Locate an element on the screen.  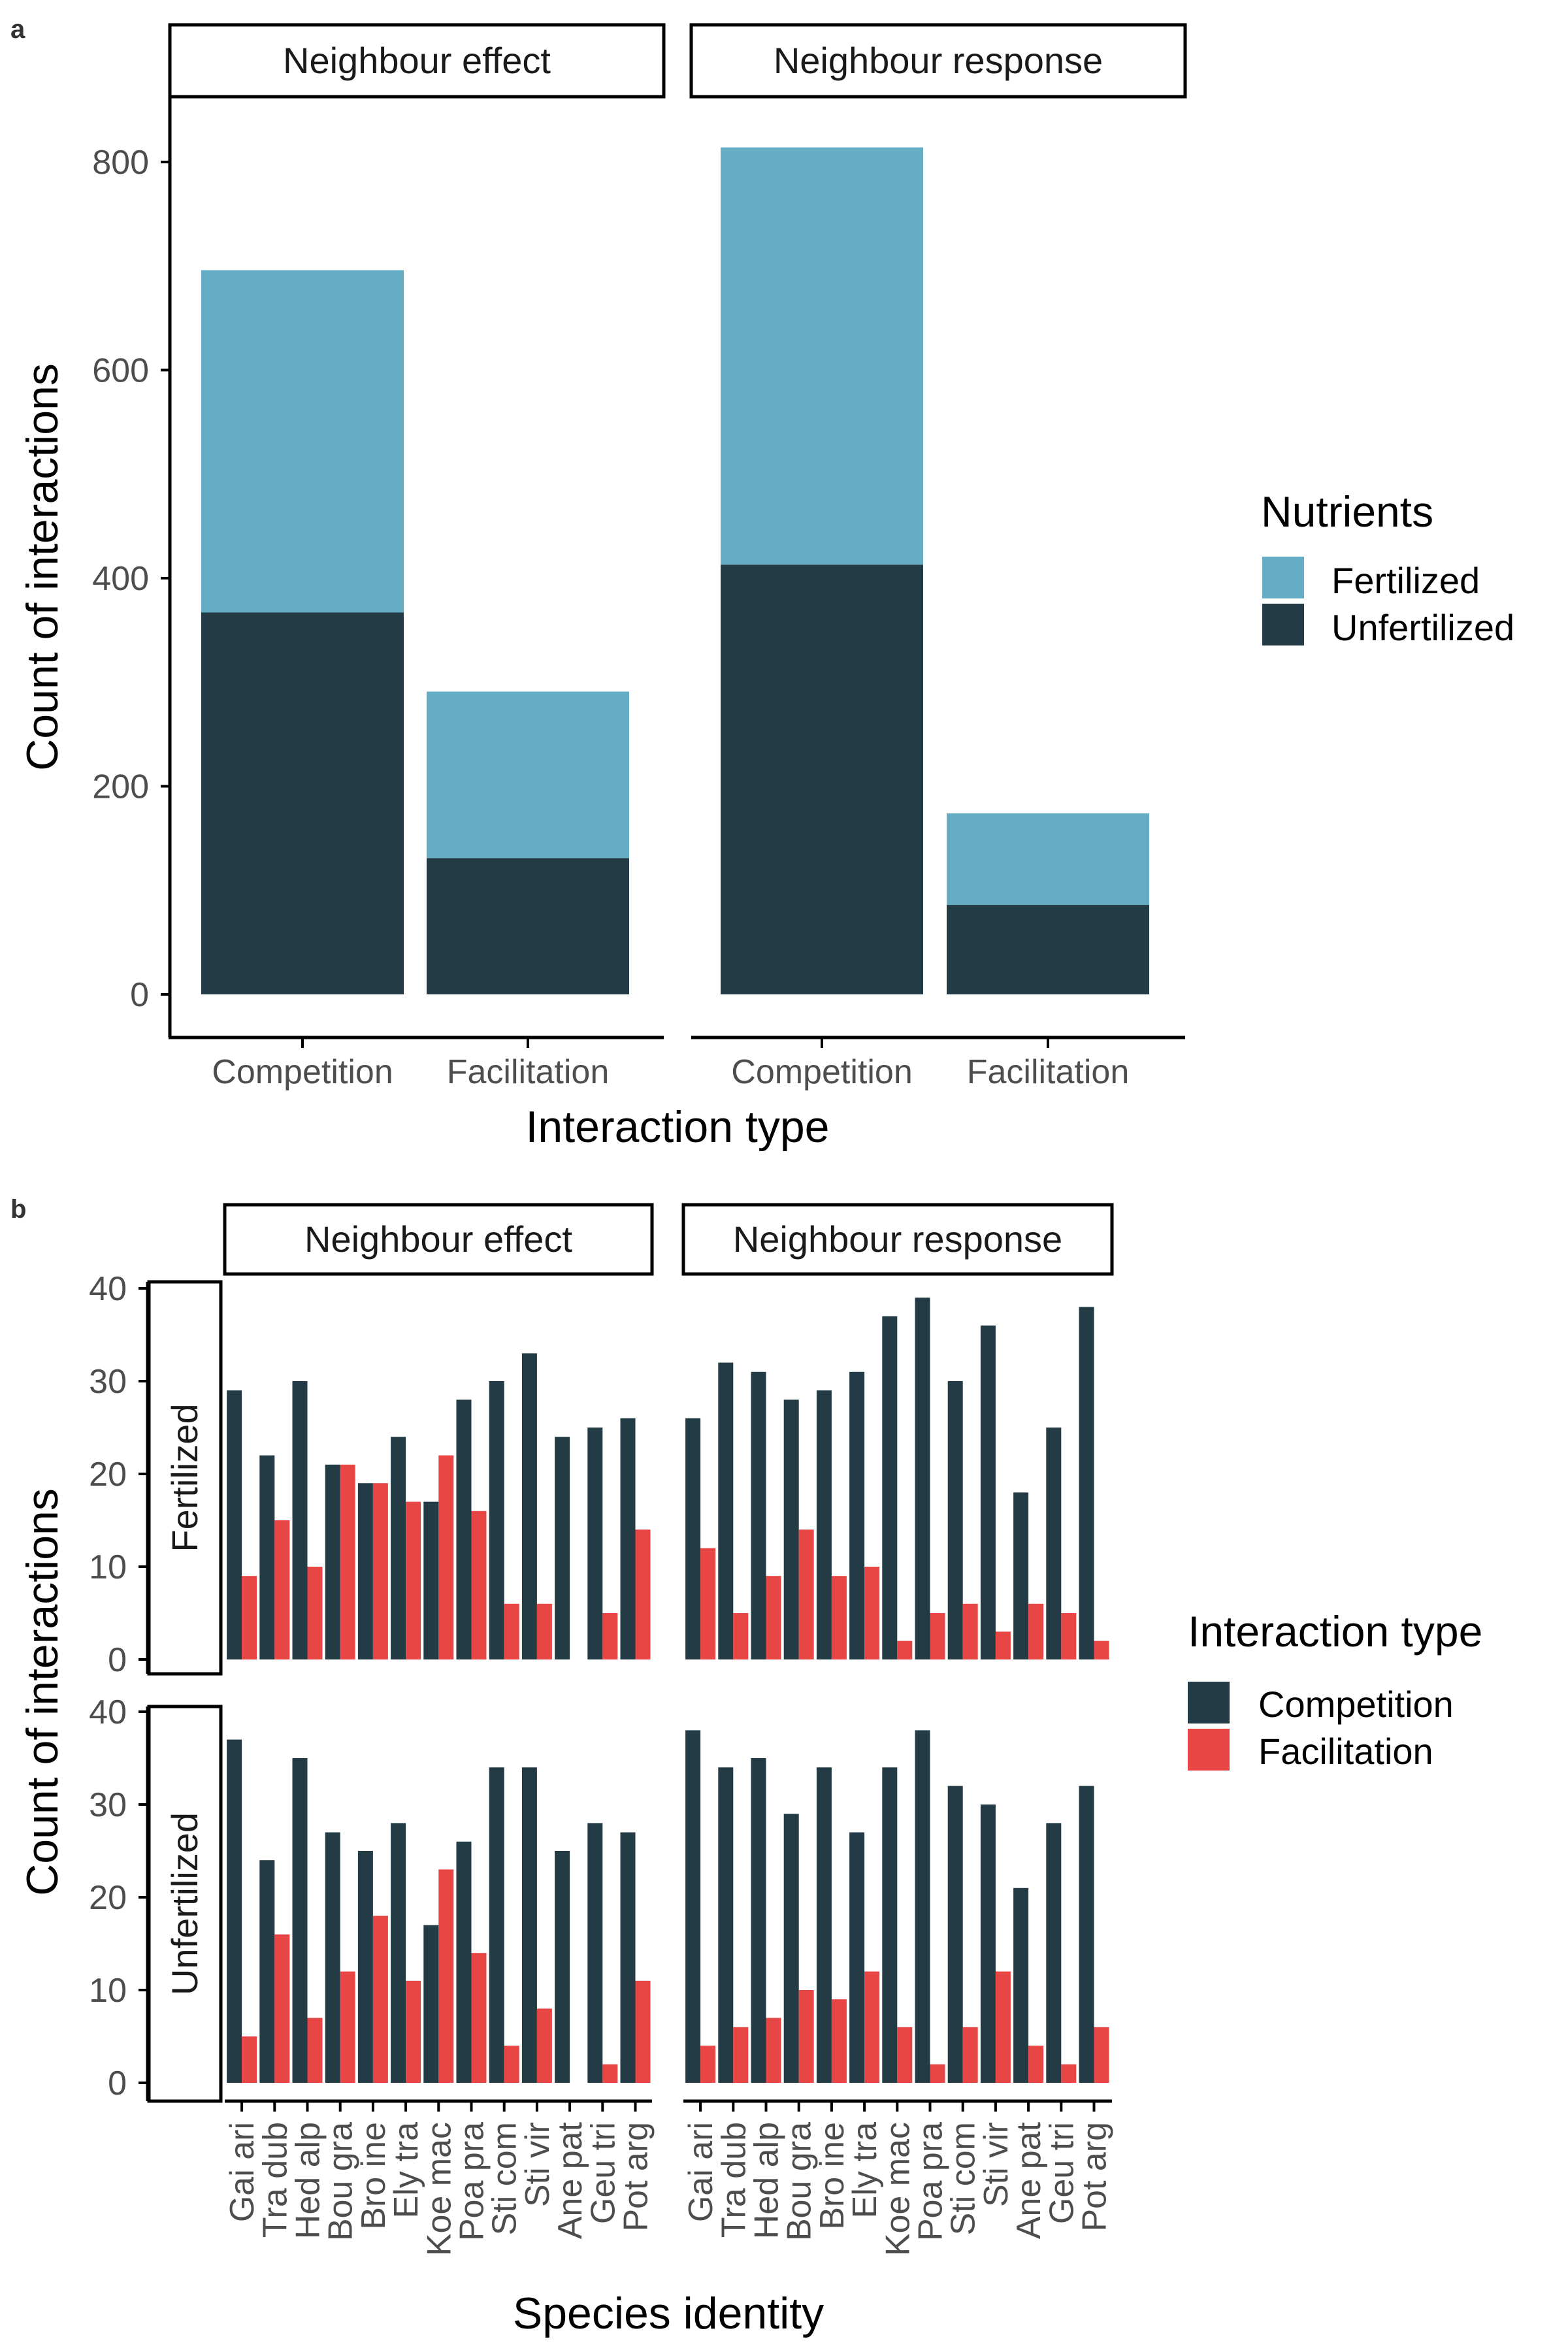
bar-fertilized-neighbour-response-tra-dub-competition is located at coordinates (726, 1510).